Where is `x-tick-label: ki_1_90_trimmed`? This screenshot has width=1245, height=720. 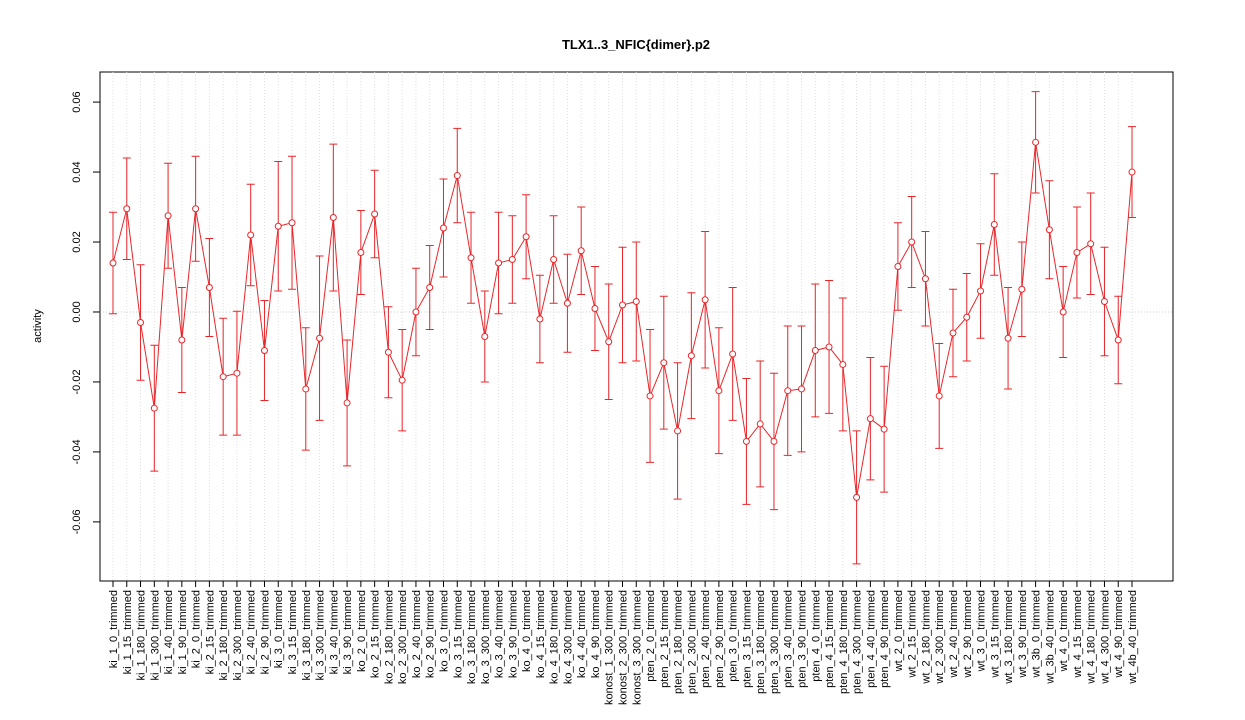
x-tick-label: ki_1_90_trimmed is located at coordinates (183, 632).